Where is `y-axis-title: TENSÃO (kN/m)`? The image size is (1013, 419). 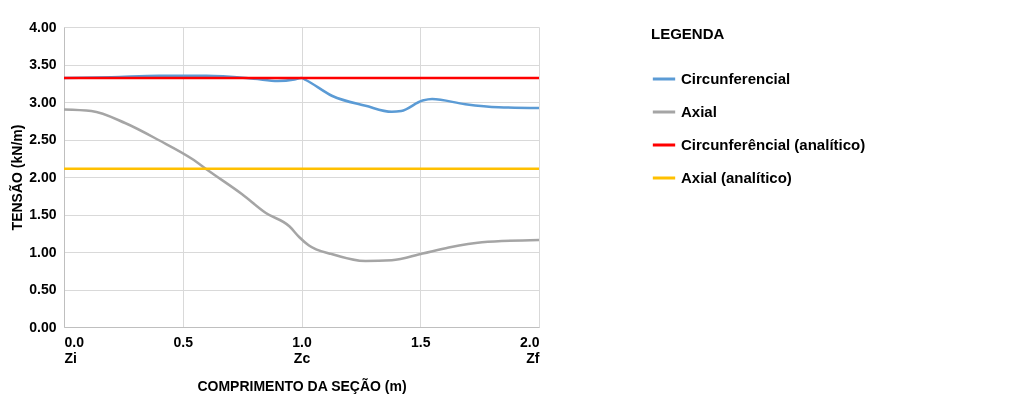 y-axis-title: TENSÃO (kN/m) is located at coordinates (17, 177).